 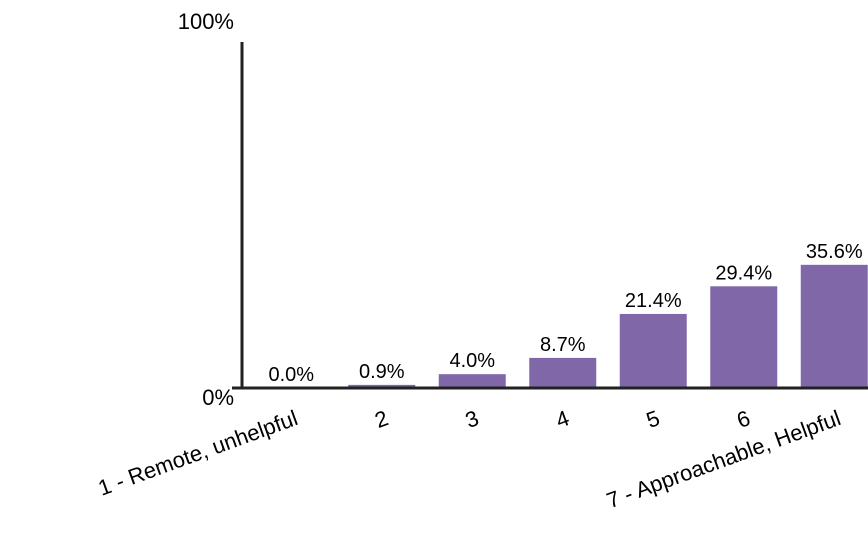 I want to click on category-label-5: 5, so click(x=653, y=419).